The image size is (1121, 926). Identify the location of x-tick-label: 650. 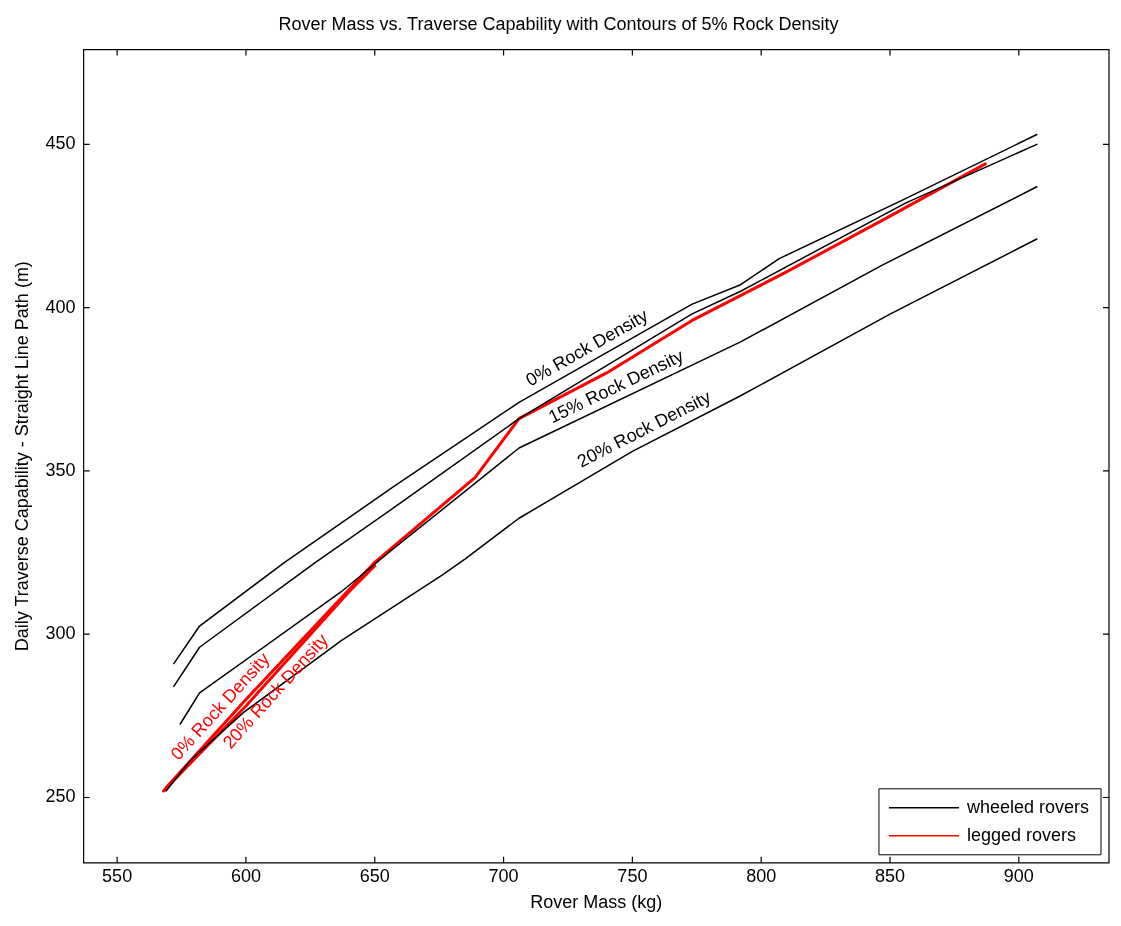
(374, 875).